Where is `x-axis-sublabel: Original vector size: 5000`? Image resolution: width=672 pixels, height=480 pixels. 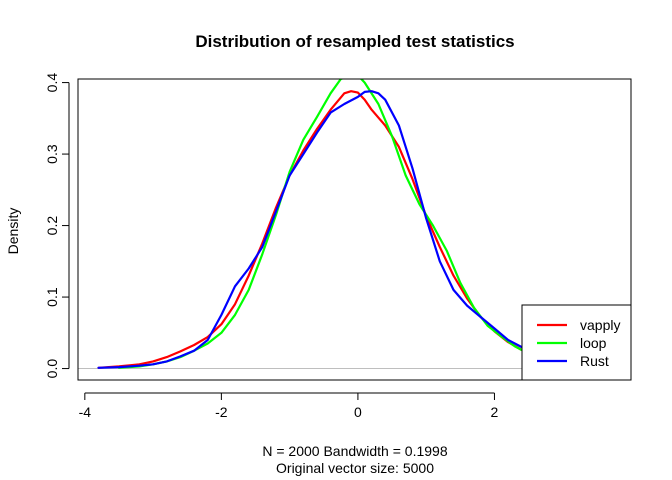
x-axis-sublabel: Original vector size: 5000 is located at coordinates (355, 468).